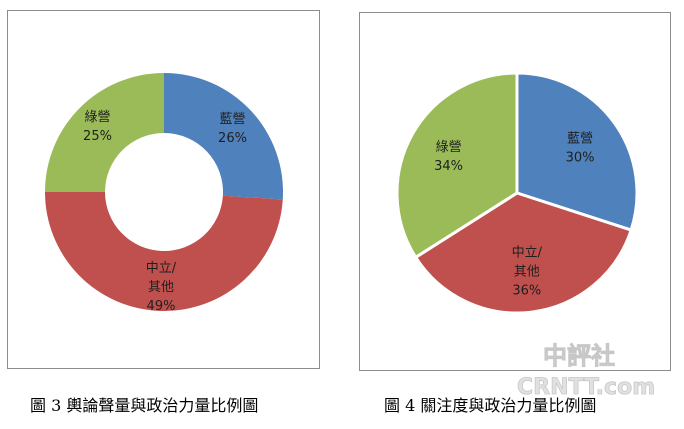  Describe the element at coordinates (232, 119) in the screenshot. I see `chart1-slice-1-label: 藍營` at that location.